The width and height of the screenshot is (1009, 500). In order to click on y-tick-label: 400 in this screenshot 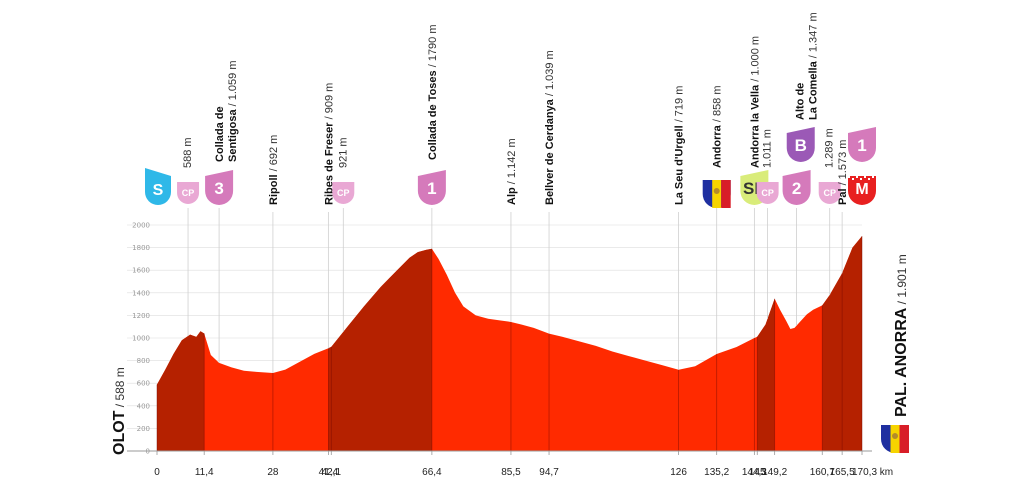, I will do `click(143, 406)`.